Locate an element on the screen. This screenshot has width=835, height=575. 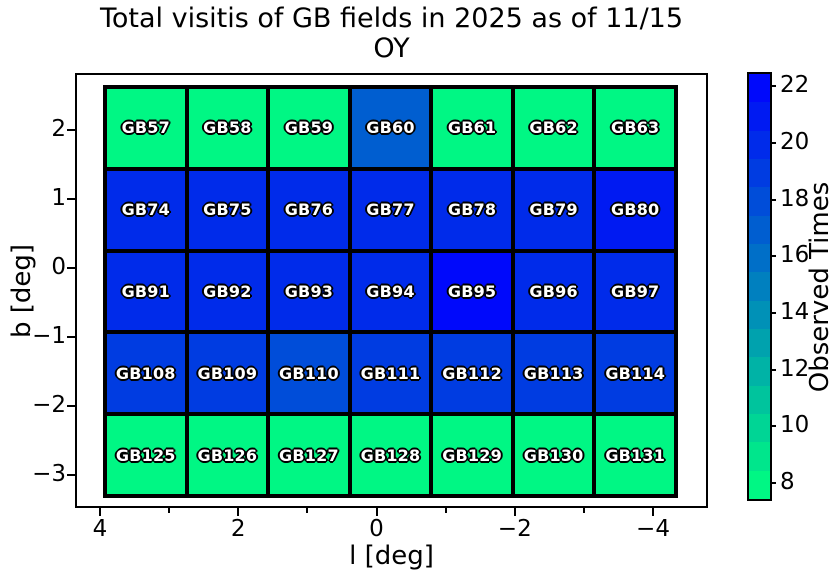
colorbar-tick-label: 18 is located at coordinates (795, 198).